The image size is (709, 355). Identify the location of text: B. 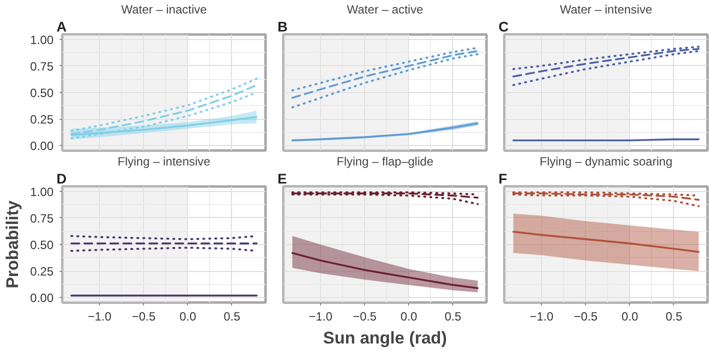
(283, 26).